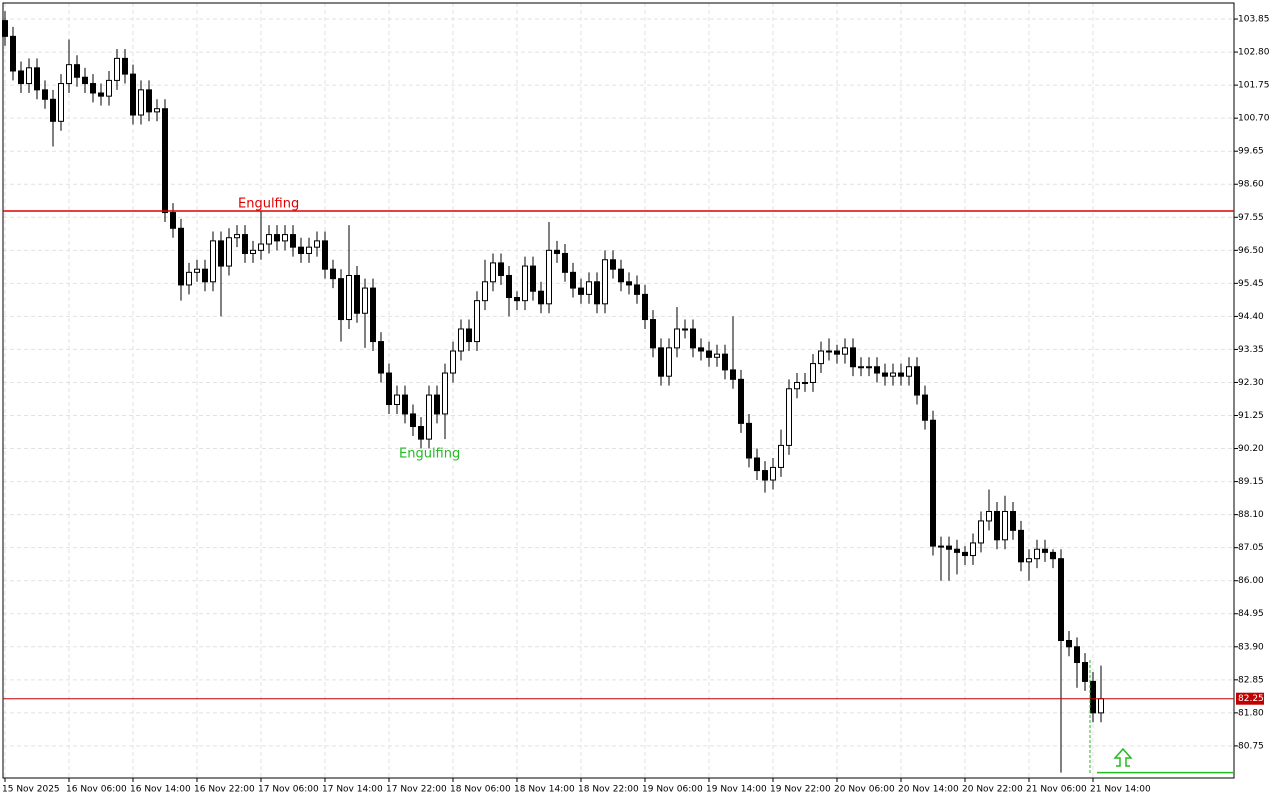 The image size is (1280, 800). What do you see at coordinates (992, 790) in the screenshot?
I see `x-tick-label: 20 Nov 22:00` at bounding box center [992, 790].